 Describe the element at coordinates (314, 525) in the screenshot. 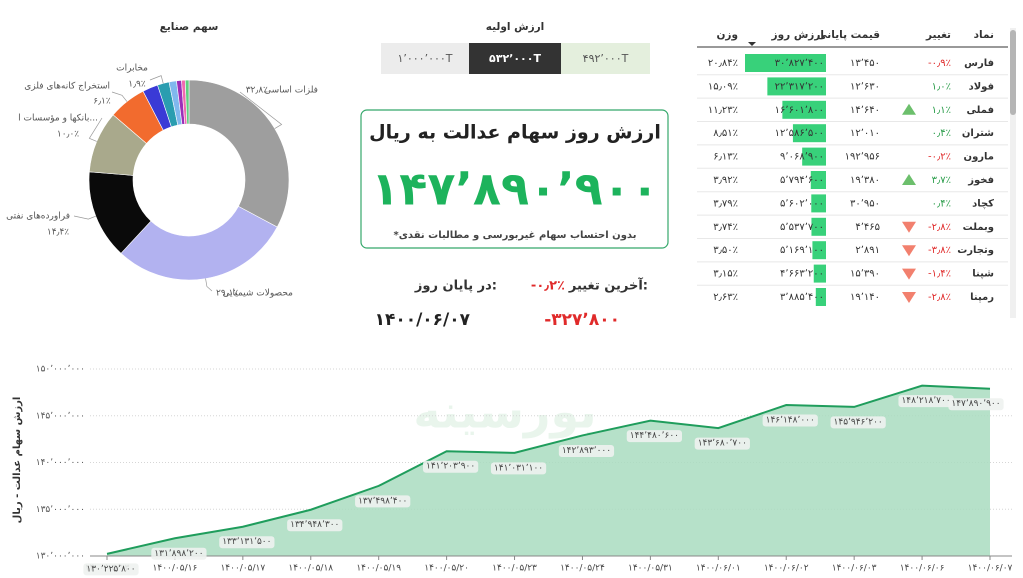

I see `data-label: ۱۳۴٬۹۴۸٬۳۰۰` at that location.